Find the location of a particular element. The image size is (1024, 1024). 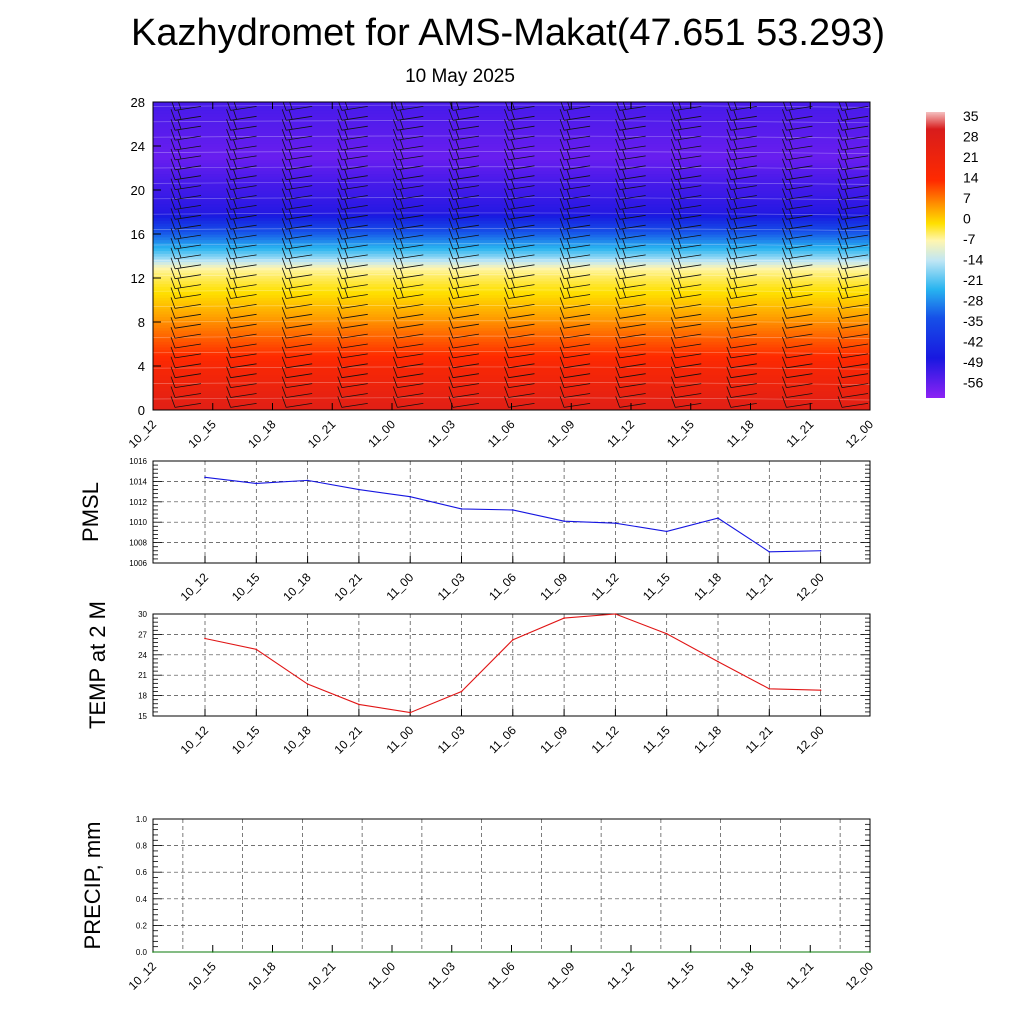

x-tick-label: 11_15 is located at coordinates (680, 975).